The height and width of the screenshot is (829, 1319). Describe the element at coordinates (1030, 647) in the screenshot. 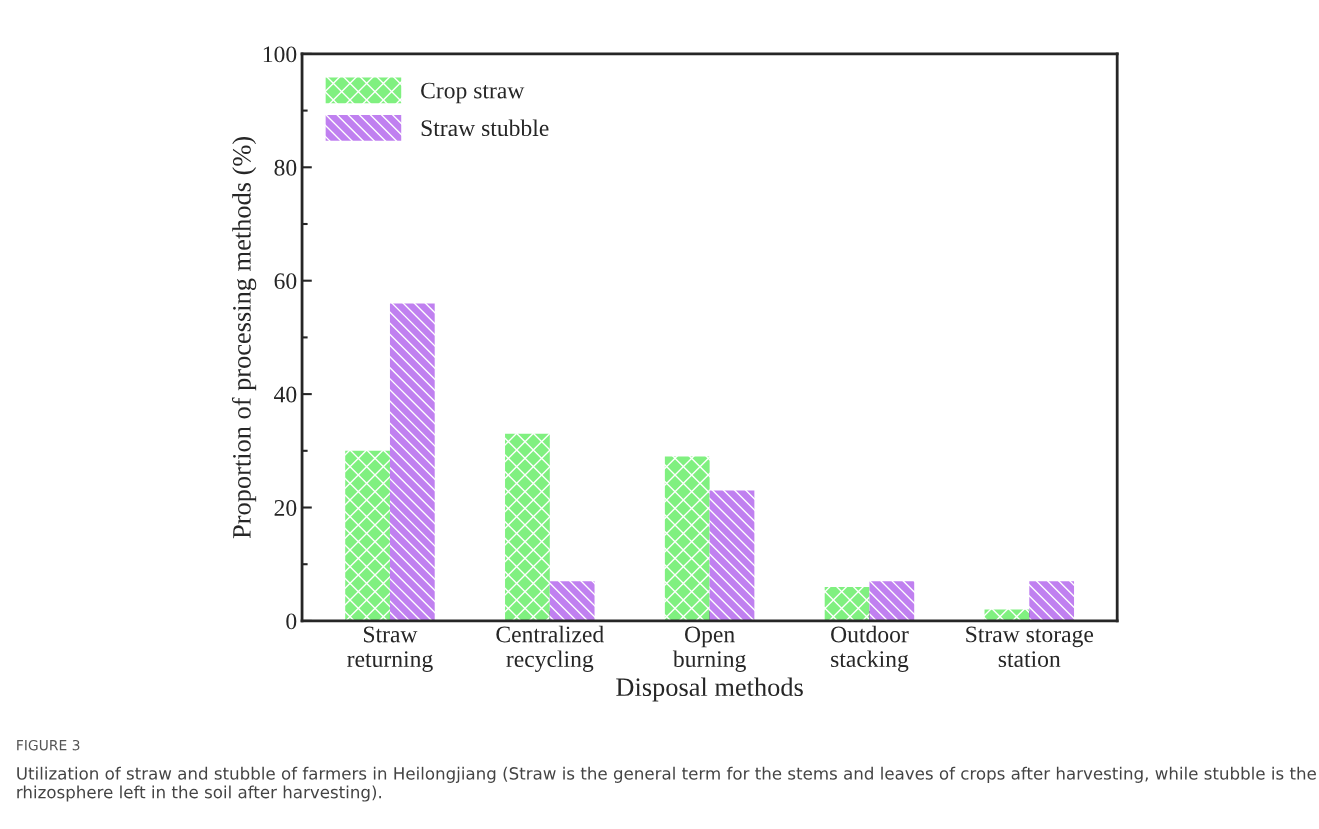

I see `x-tick-label: Straw storage station` at that location.